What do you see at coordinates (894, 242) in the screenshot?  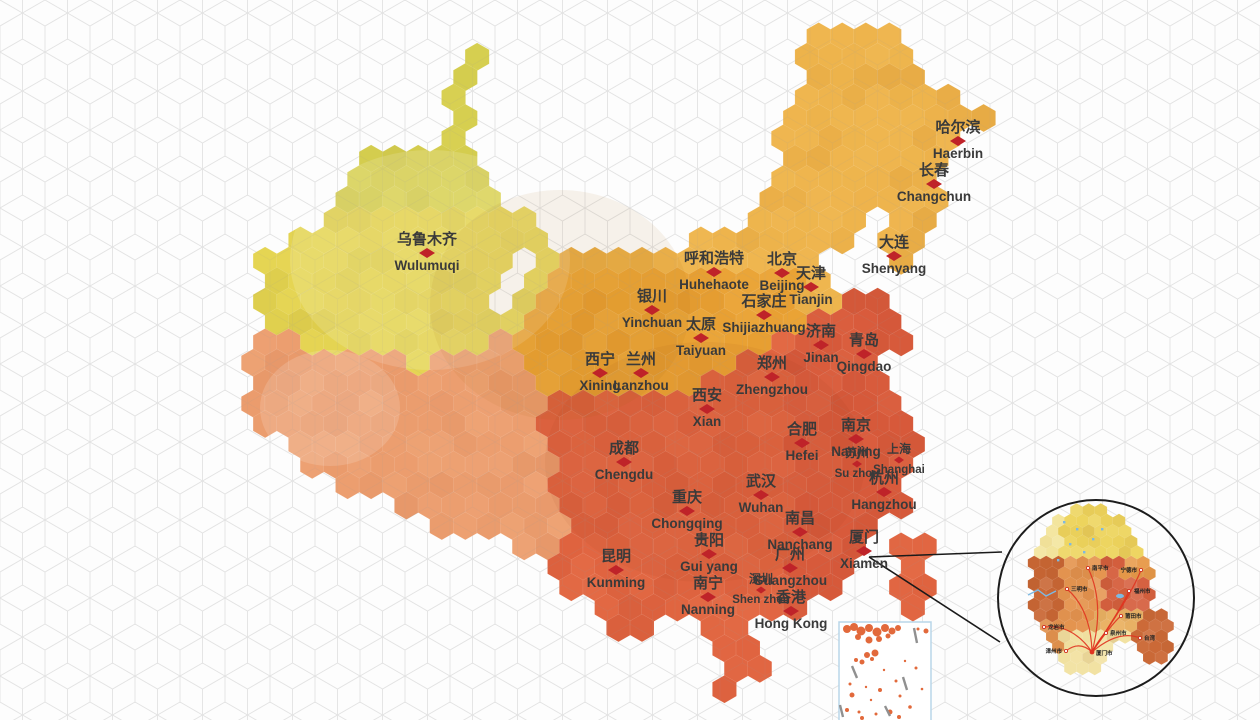 I see `city-label-zh: 大连` at bounding box center [894, 242].